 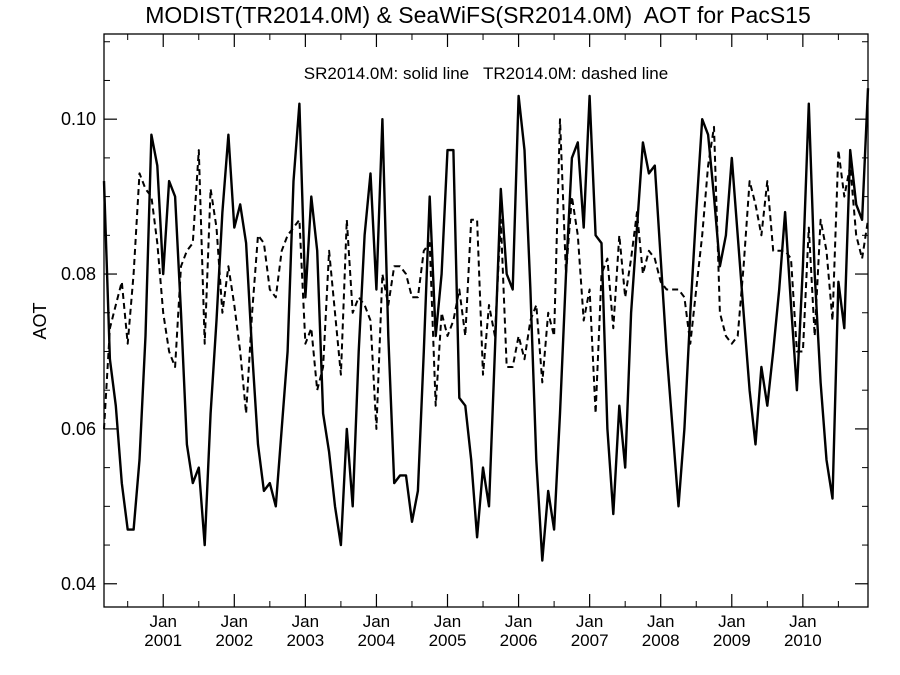 What do you see at coordinates (305, 640) in the screenshot?
I see `x-tick-year: 2003` at bounding box center [305, 640].